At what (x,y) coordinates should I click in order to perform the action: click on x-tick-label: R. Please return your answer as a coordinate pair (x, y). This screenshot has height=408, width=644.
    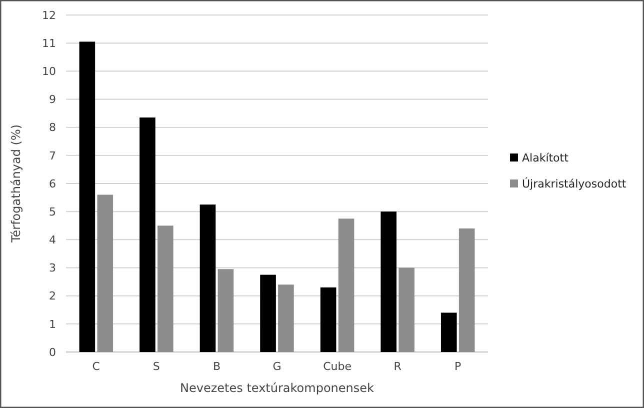
    Looking at the image, I should click on (398, 366).